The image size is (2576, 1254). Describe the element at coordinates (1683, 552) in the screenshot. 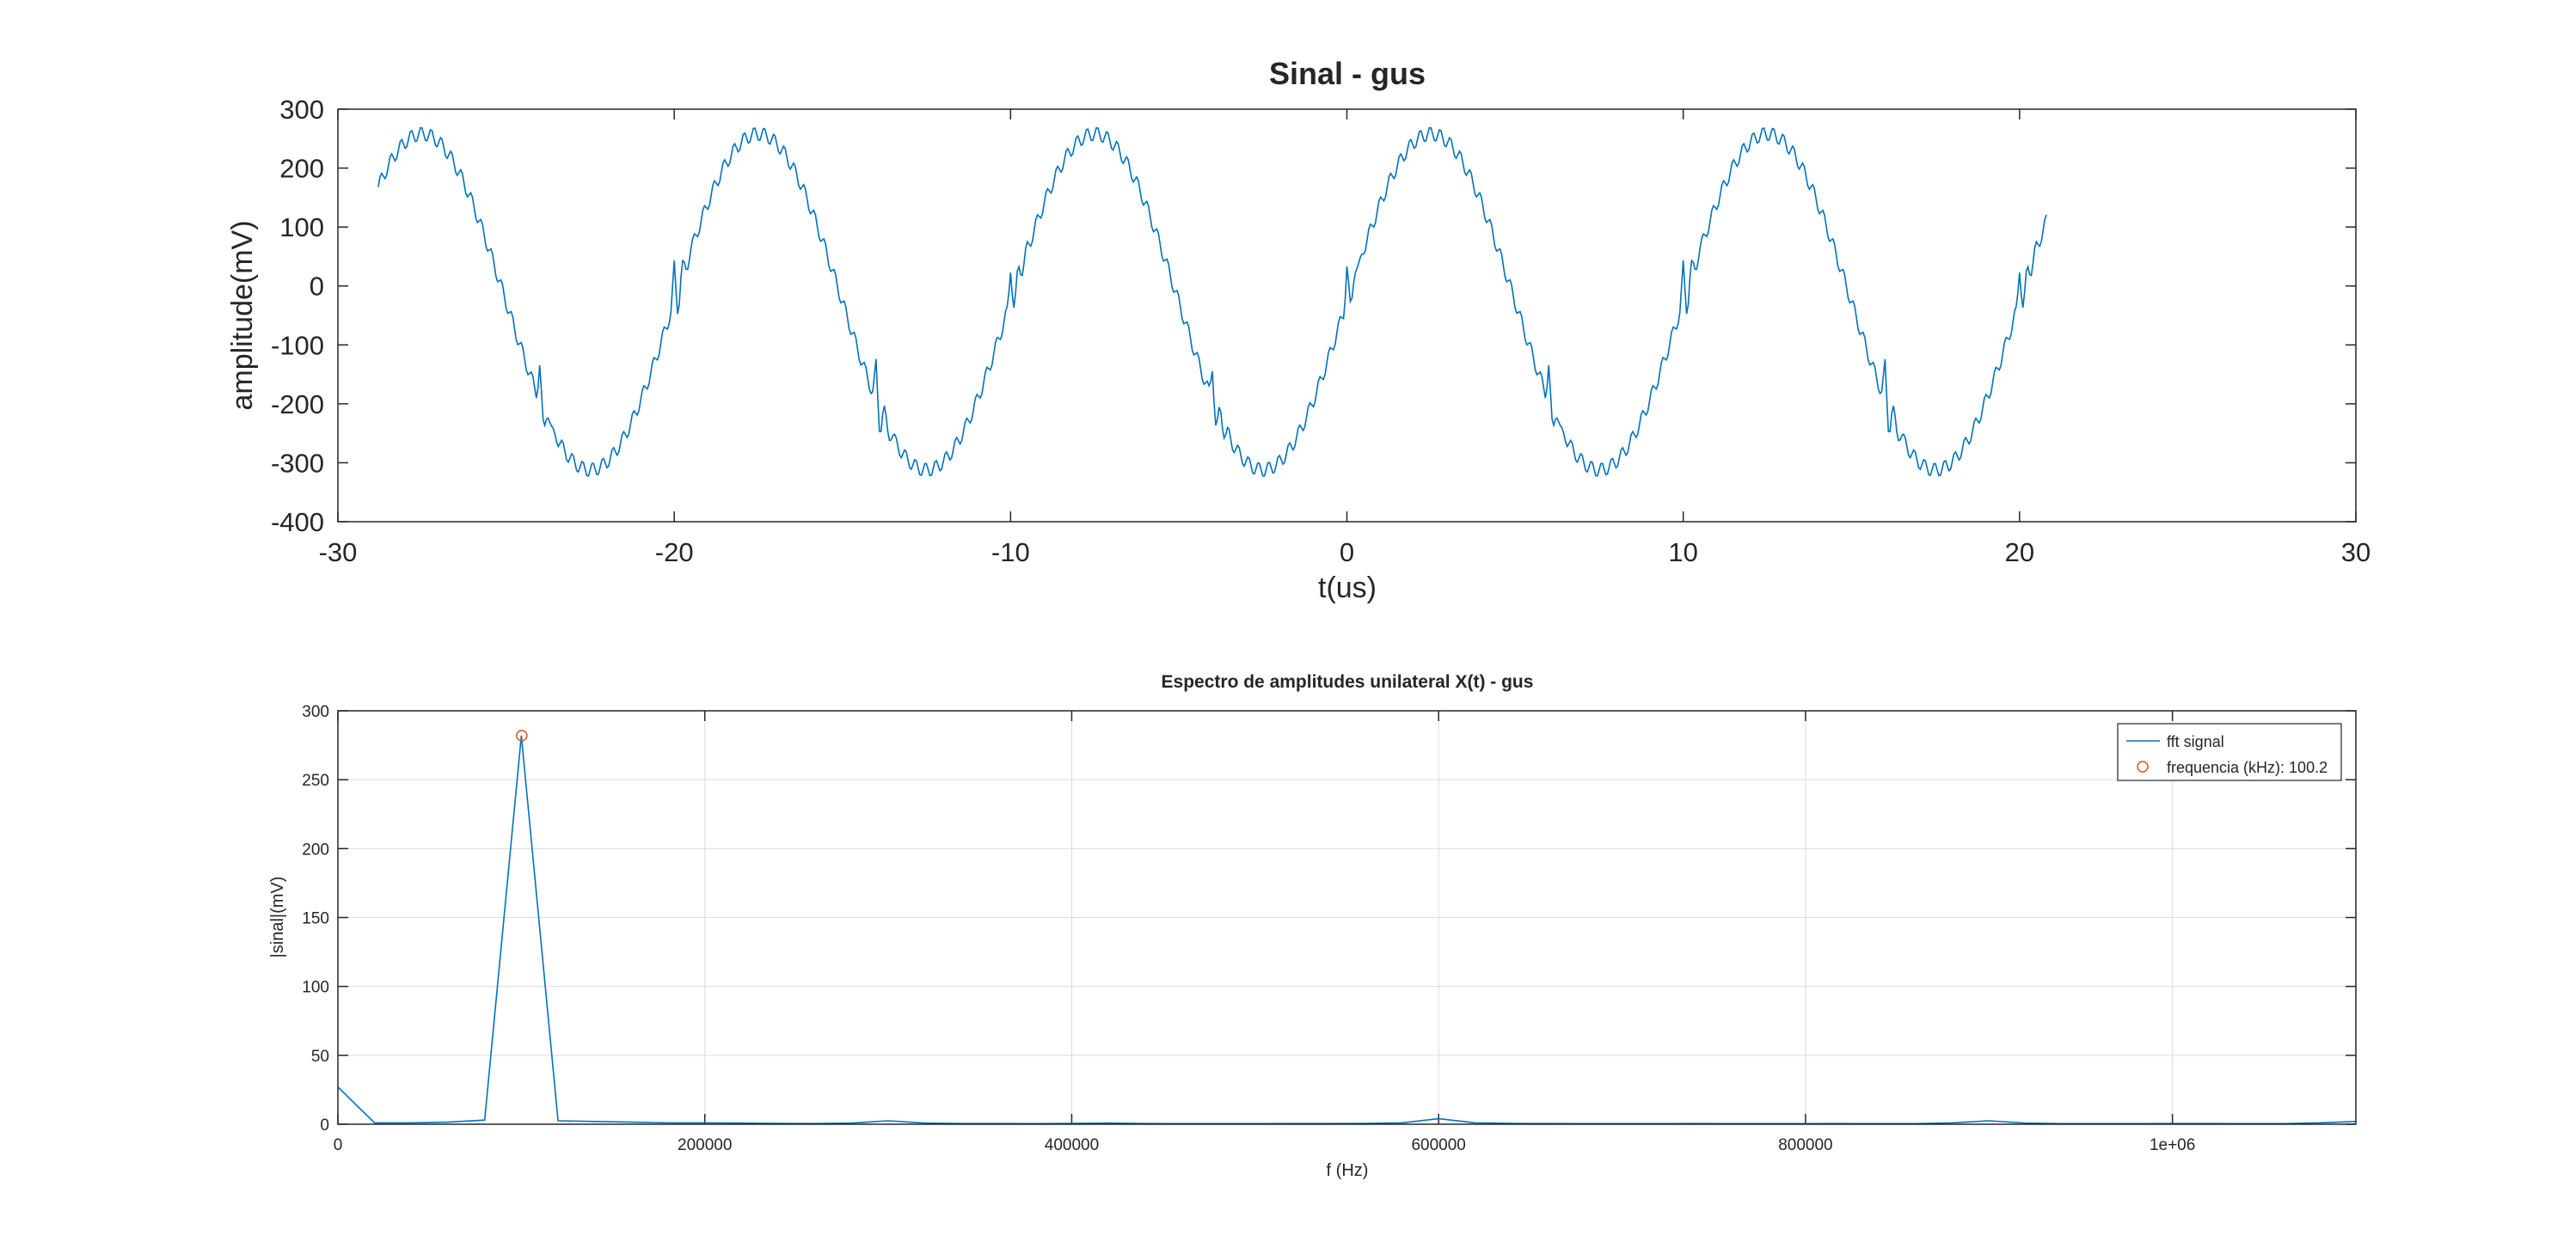

I see `x-tick-label: 10` at that location.